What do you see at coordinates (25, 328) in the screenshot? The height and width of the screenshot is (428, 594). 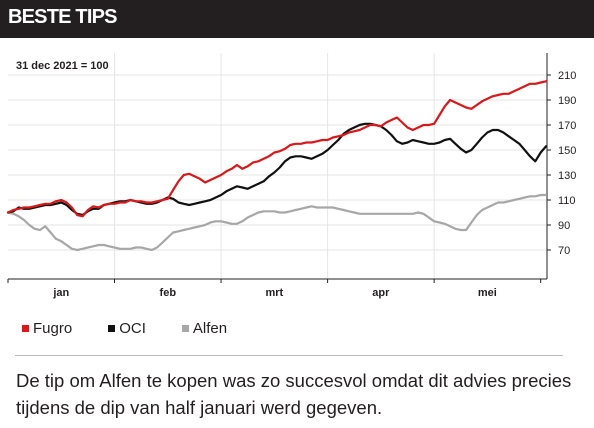 I see `legend-swatch-fugro` at bounding box center [25, 328].